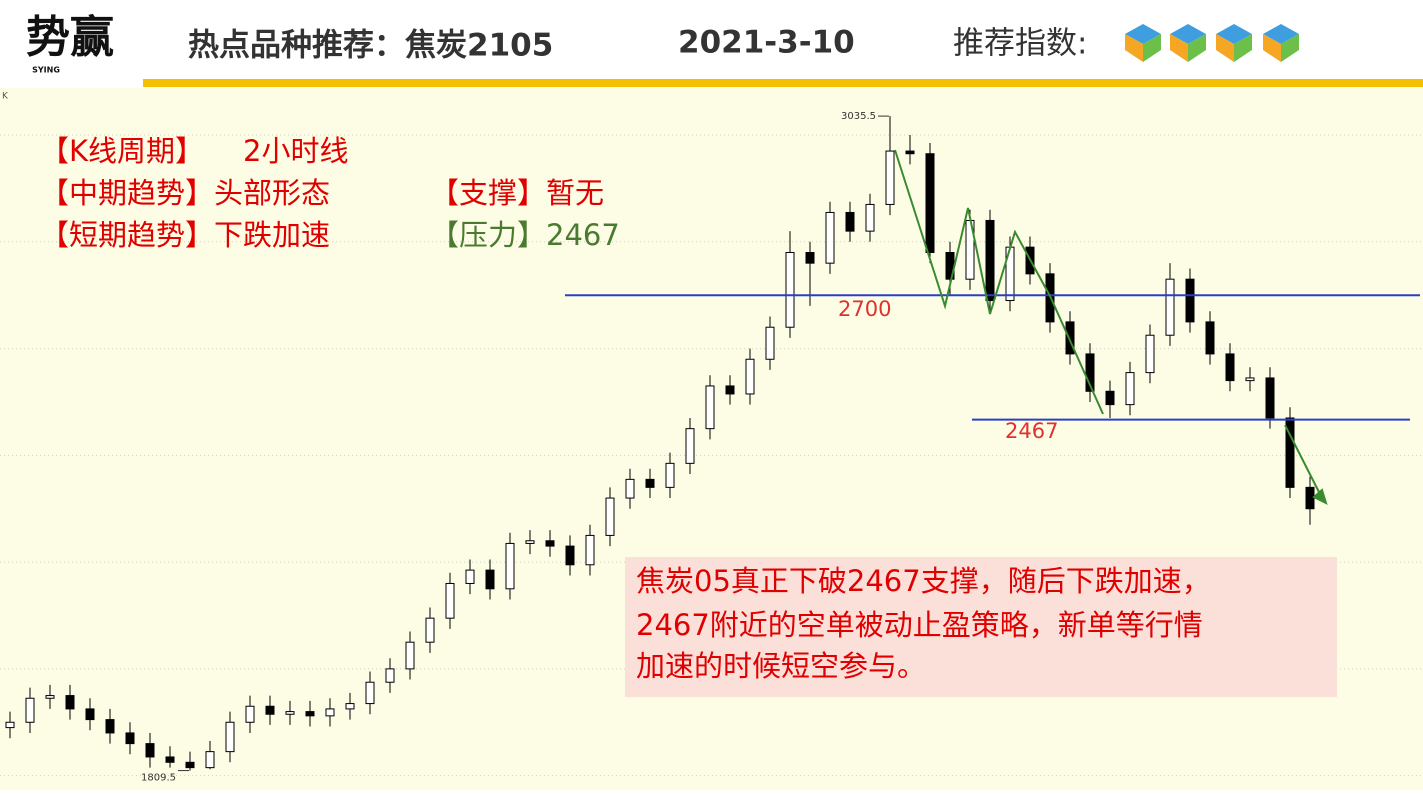  What do you see at coordinates (185, 235) in the screenshot?
I see `info-text: 【短期趋势】下跌加速` at bounding box center [185, 235].